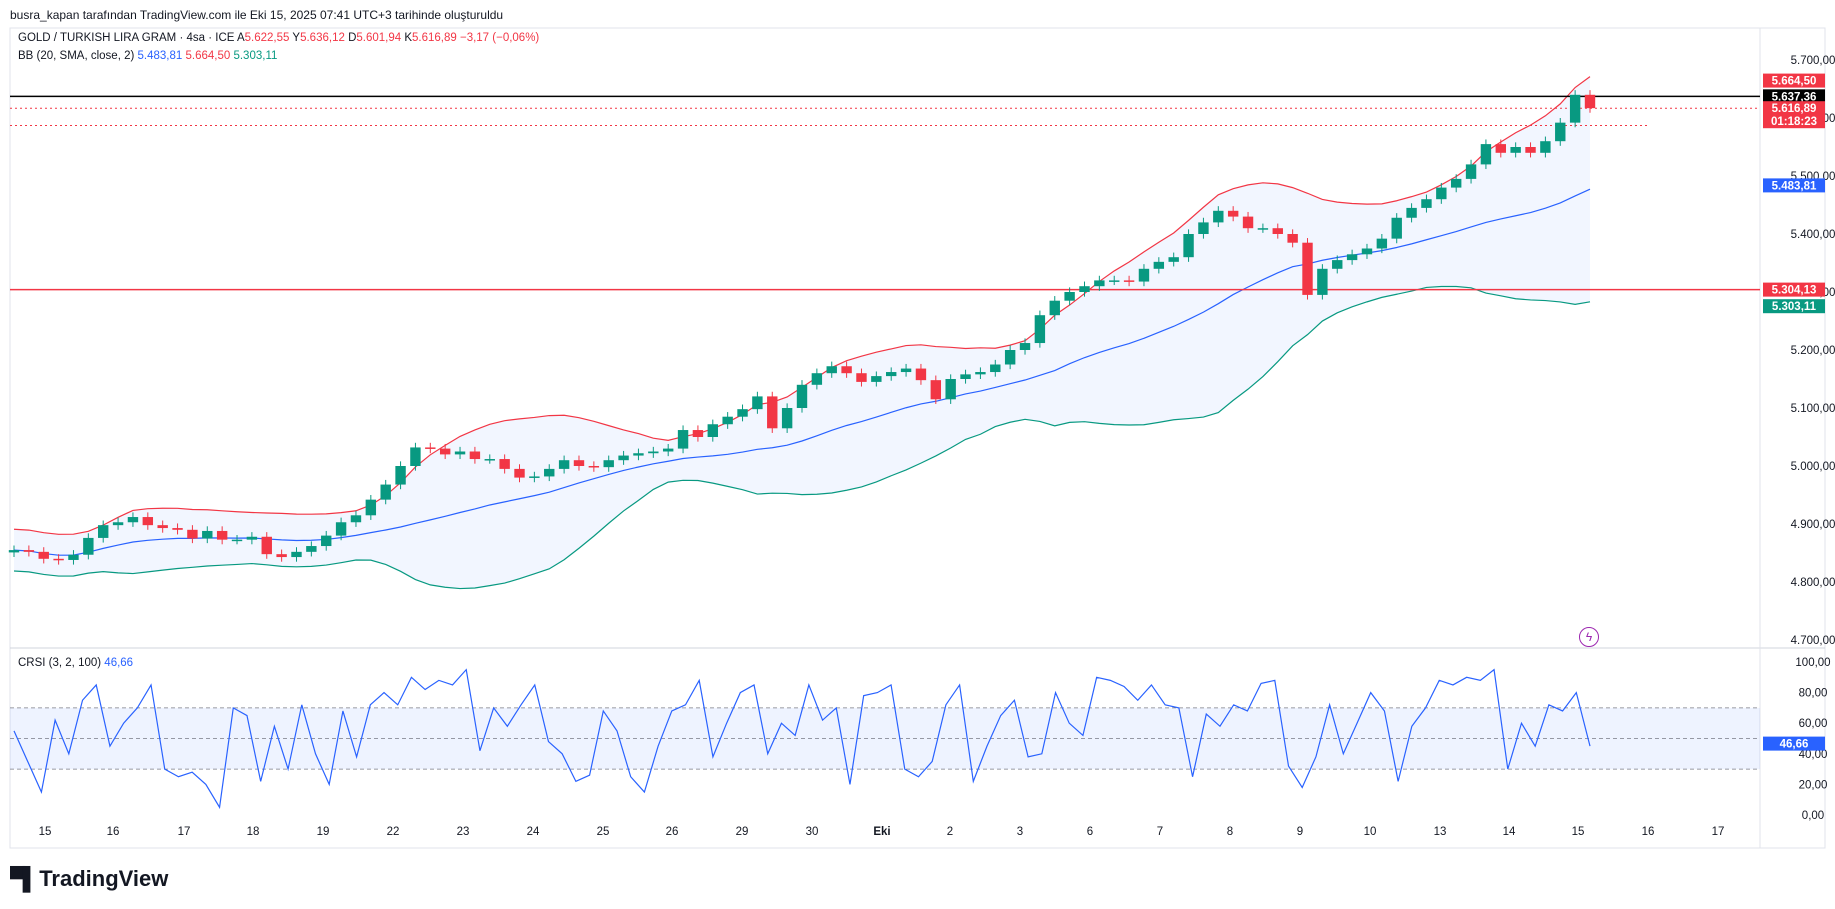  What do you see at coordinates (1794, 97) in the screenshot?
I see `price-axis-badge-label: 5.637,36` at bounding box center [1794, 97].